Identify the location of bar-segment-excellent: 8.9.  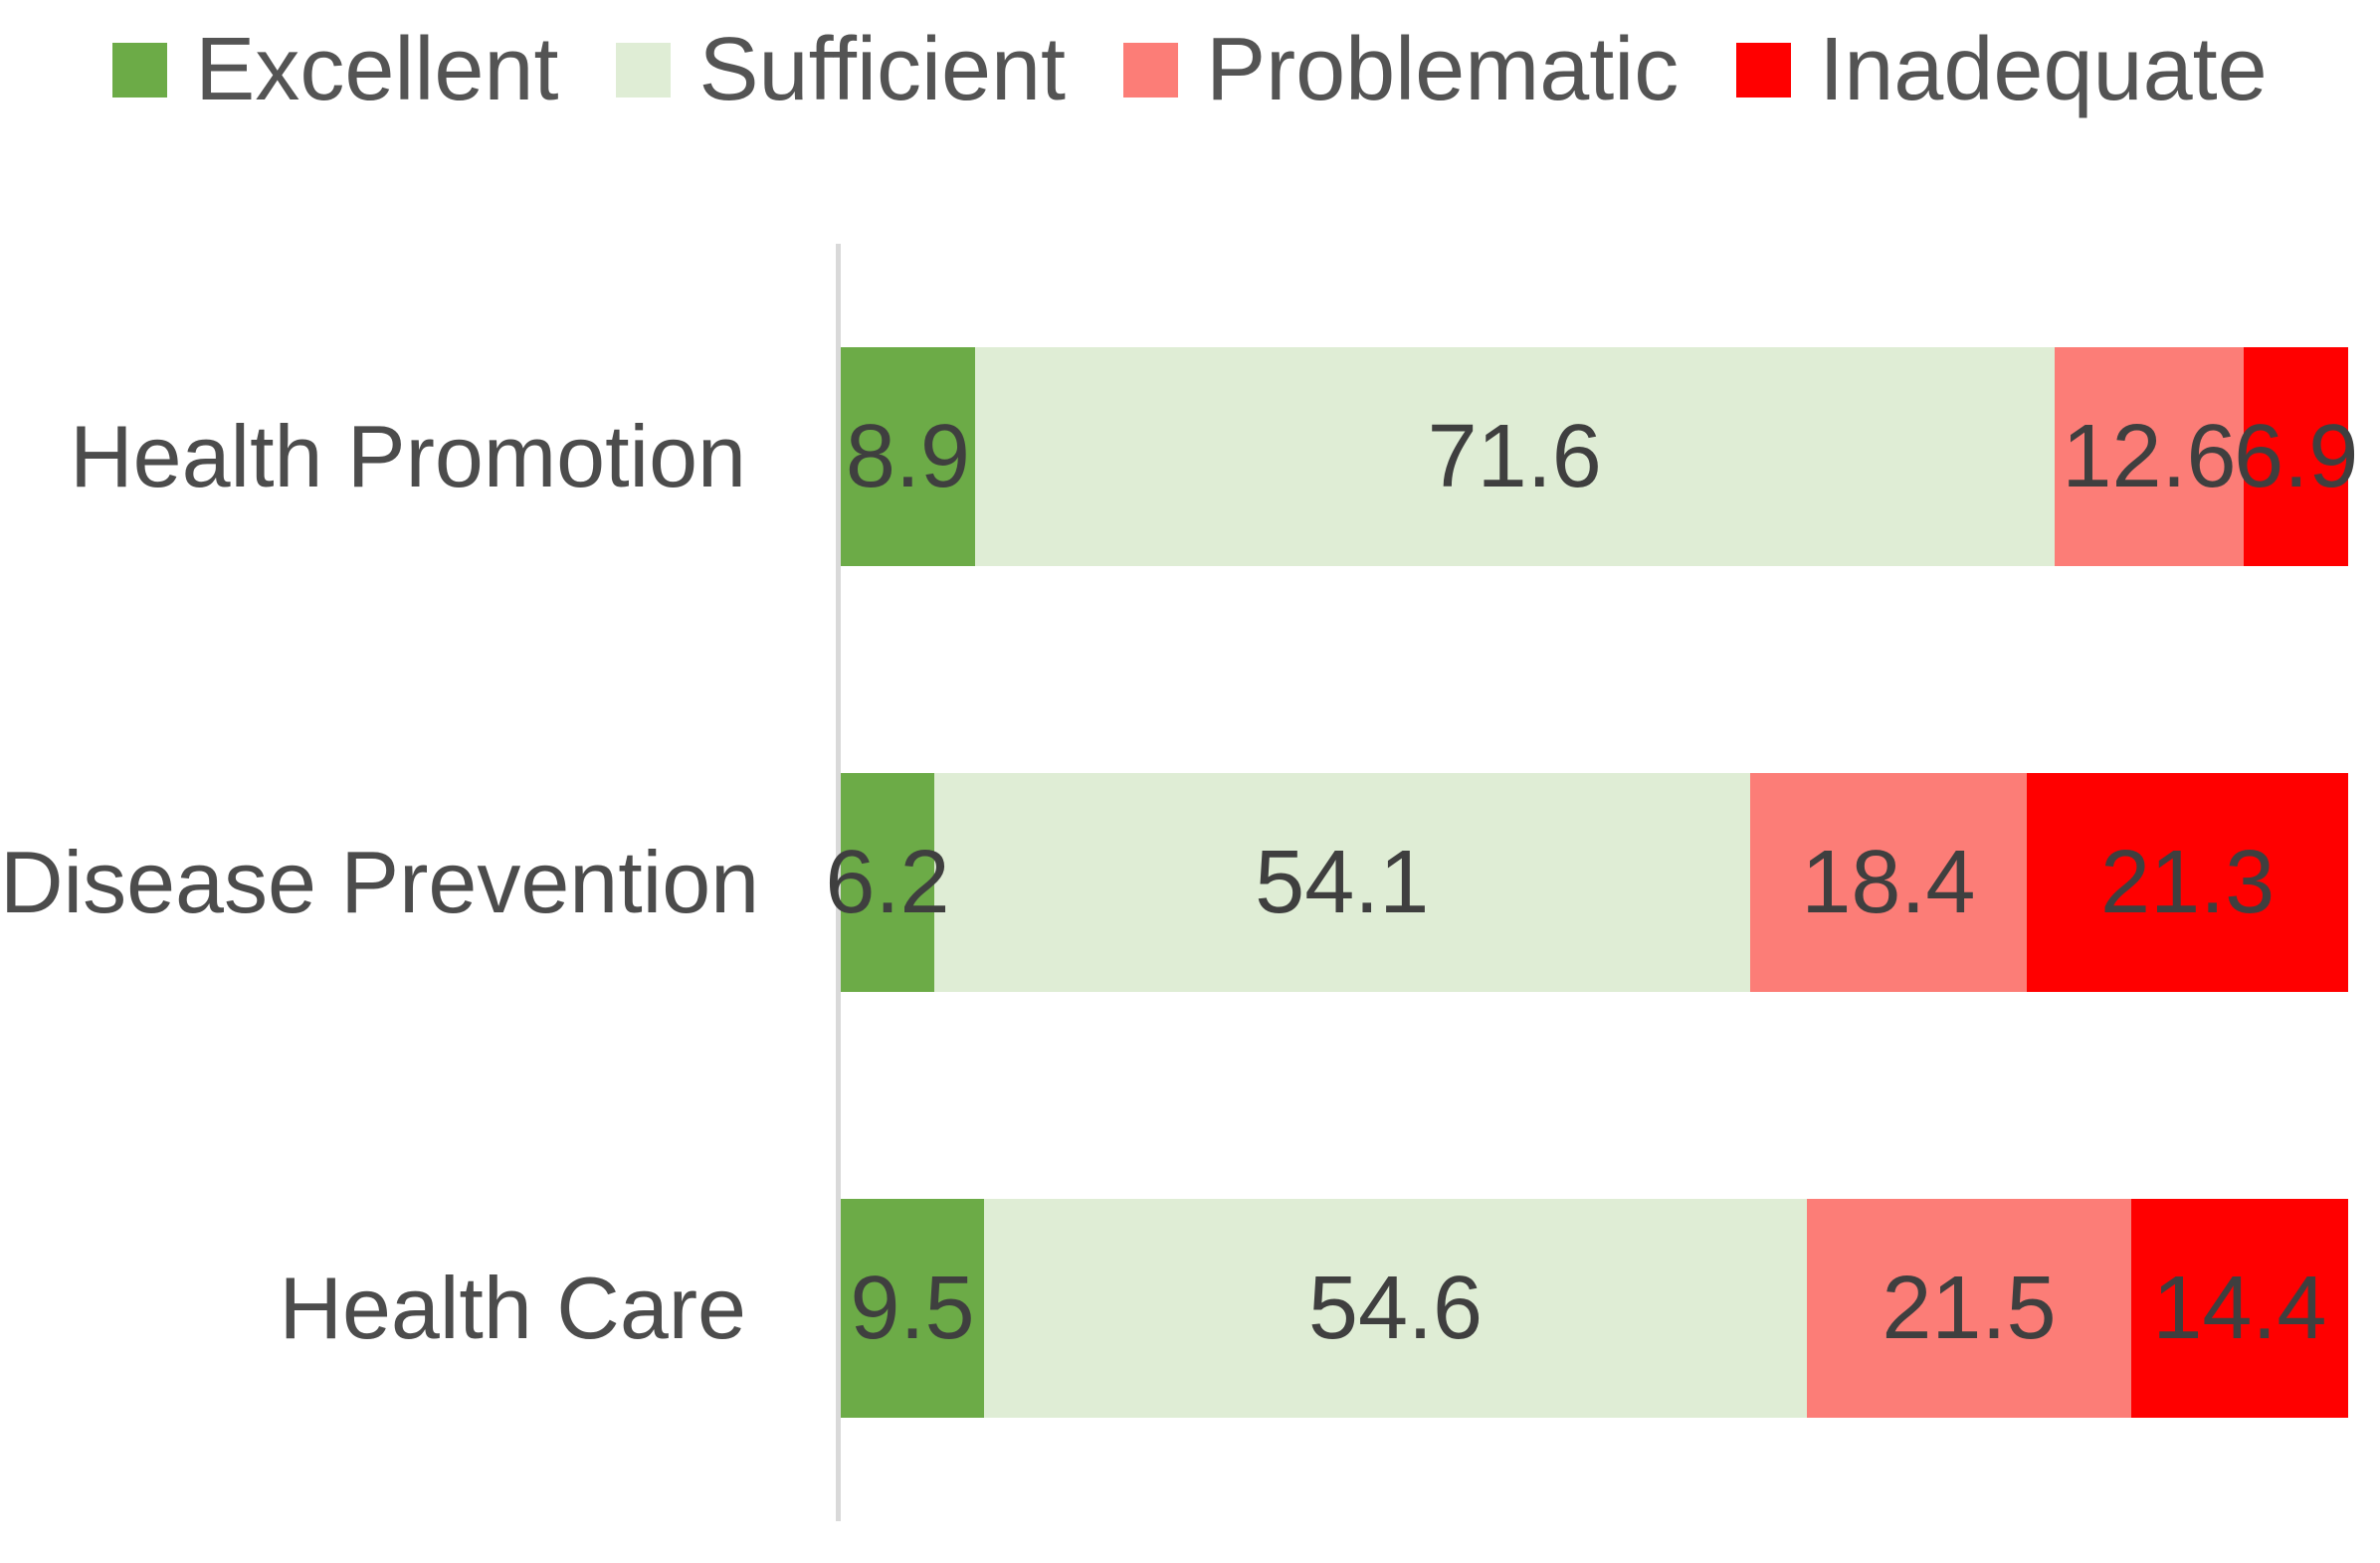
(908, 456).